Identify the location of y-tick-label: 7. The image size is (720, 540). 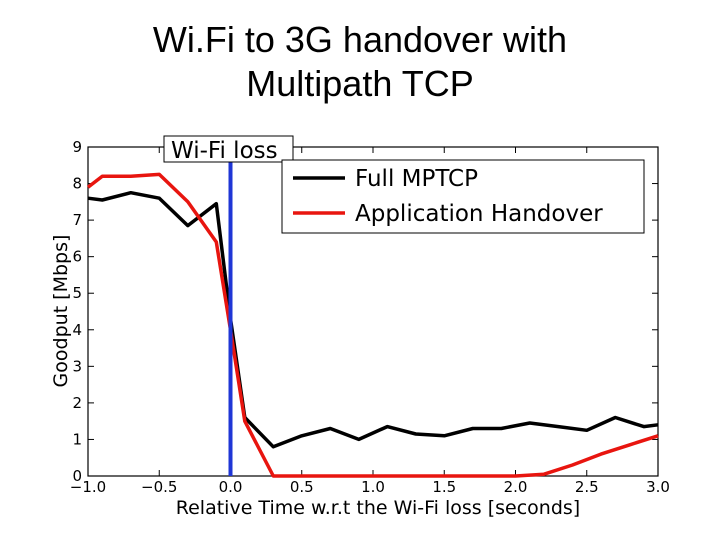
(77, 220).